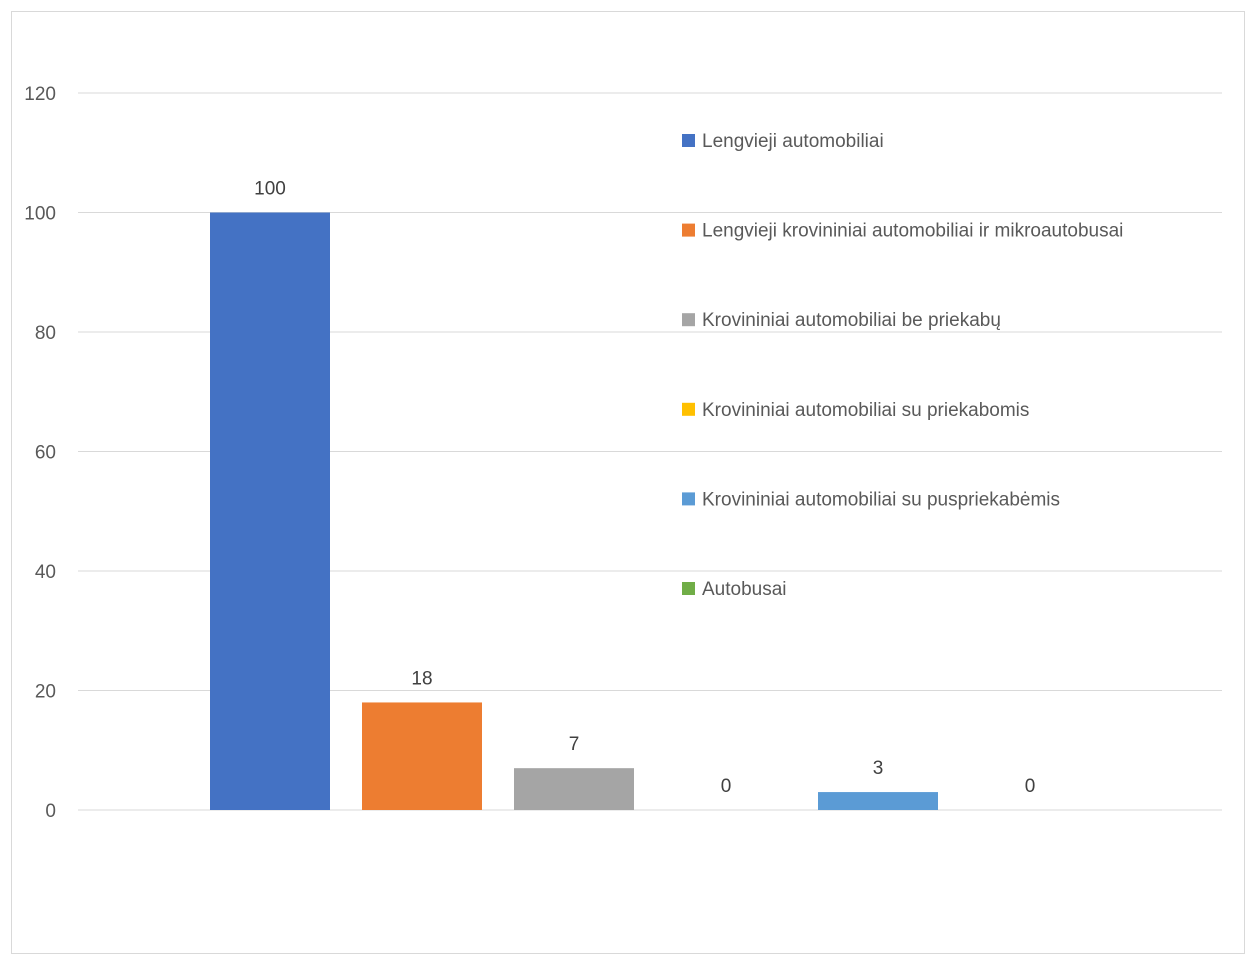 Image resolution: width=1247 pixels, height=956 pixels. What do you see at coordinates (50, 811) in the screenshot?
I see `y-tick-label-0: 0` at bounding box center [50, 811].